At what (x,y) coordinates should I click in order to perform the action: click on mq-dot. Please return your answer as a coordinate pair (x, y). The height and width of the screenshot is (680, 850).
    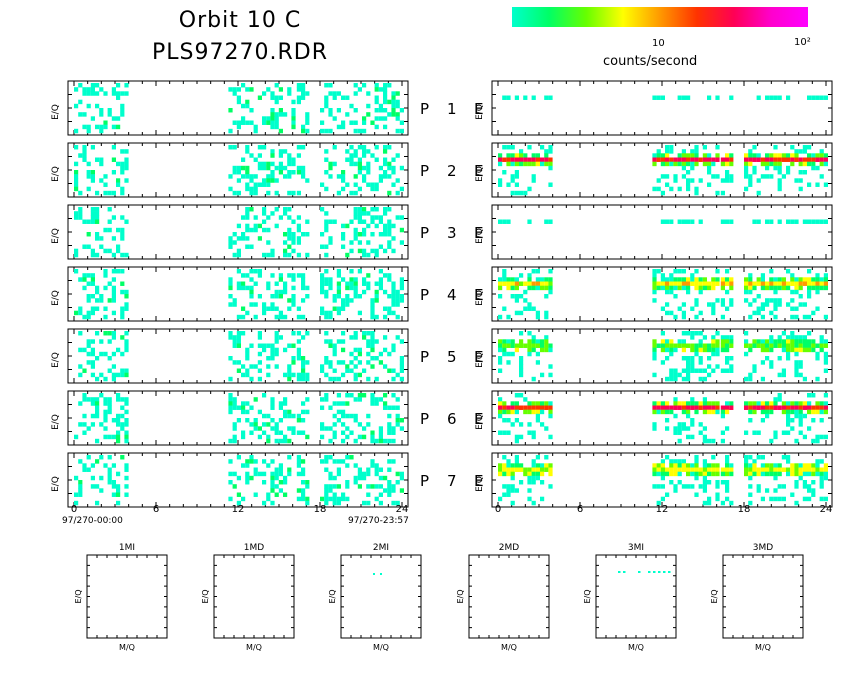
    Looking at the image, I should click on (659, 572).